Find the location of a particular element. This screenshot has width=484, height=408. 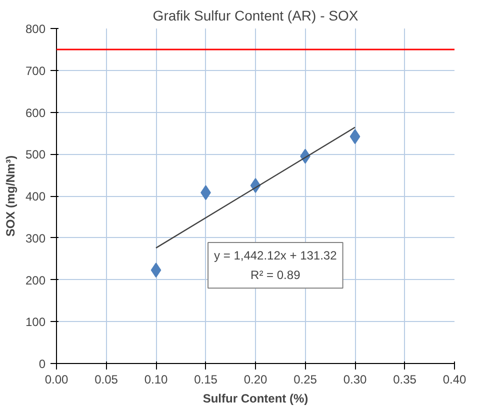

x-tick-label: 0.05 is located at coordinates (106, 379).